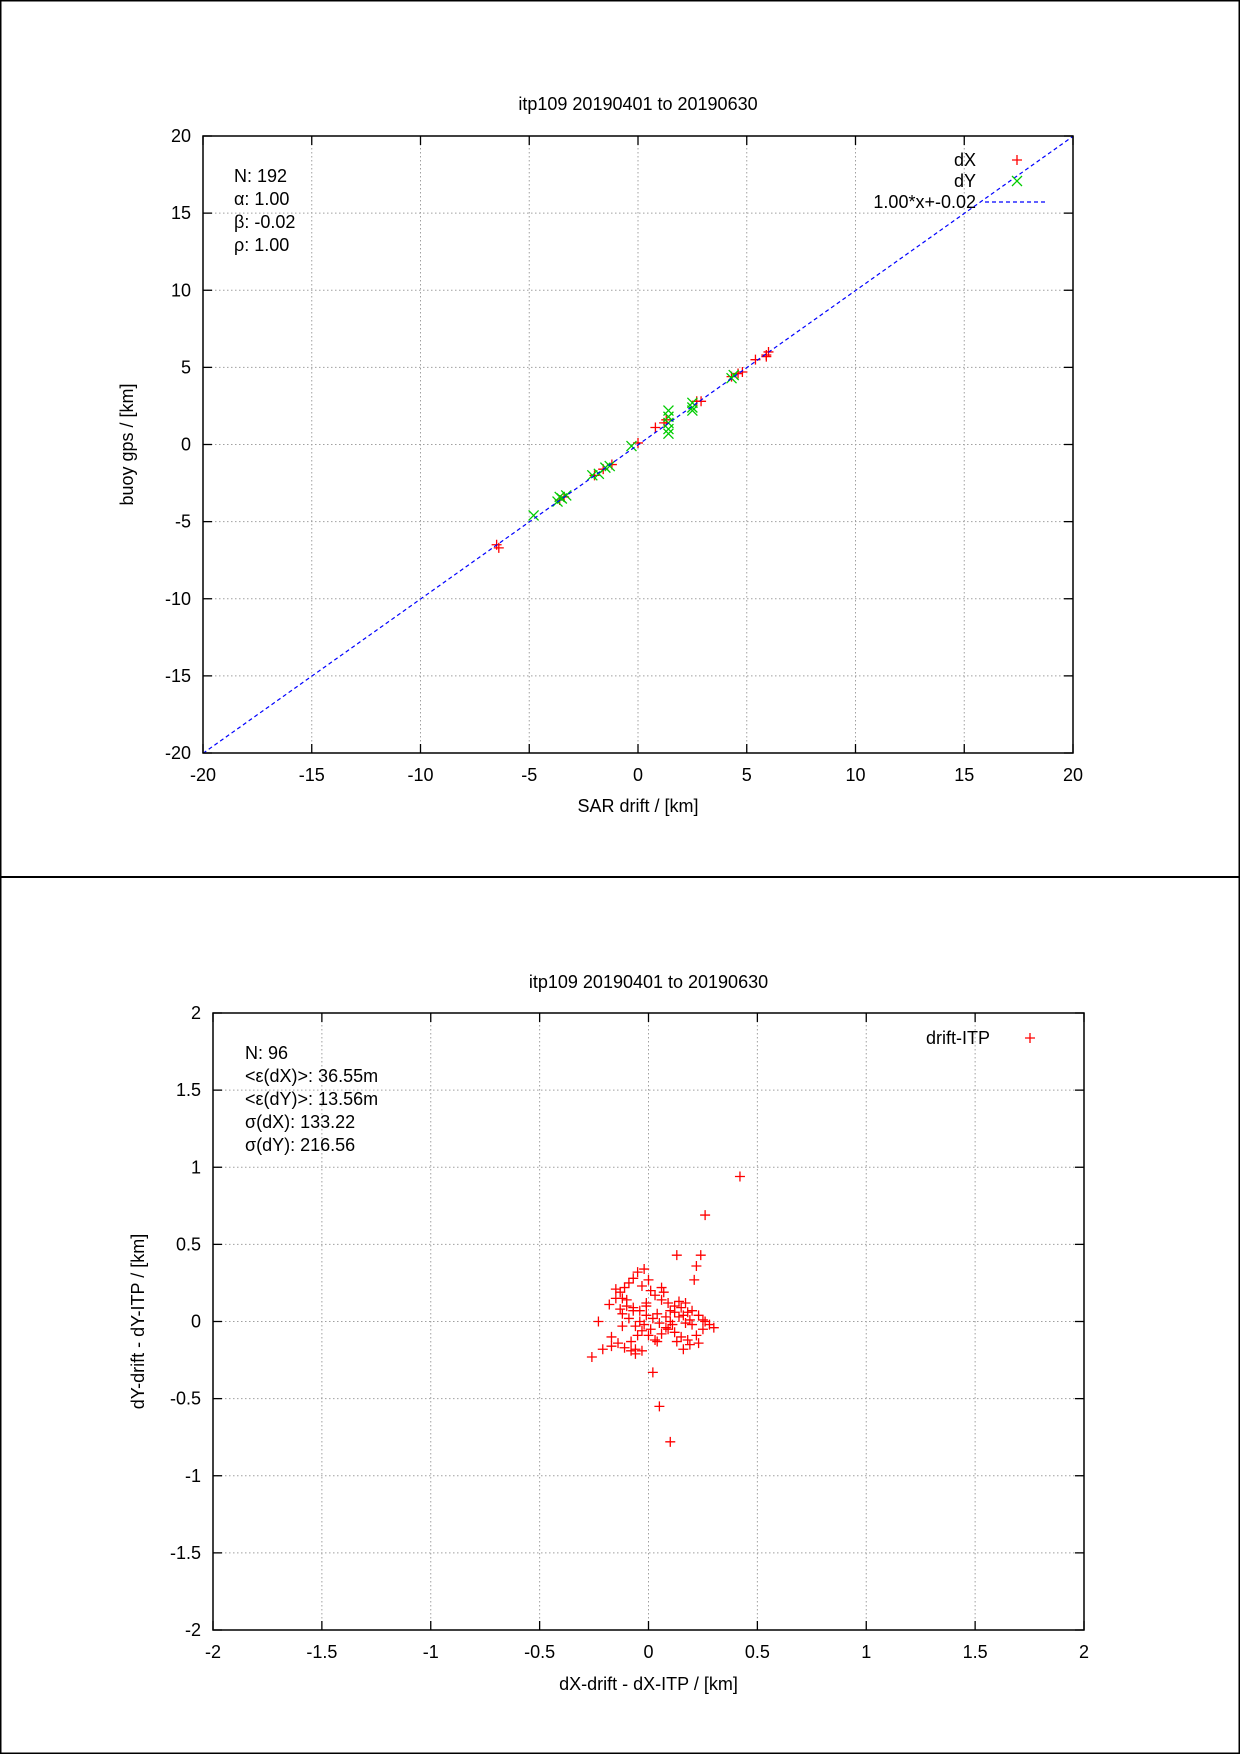 Image resolution: width=1240 pixels, height=1759 pixels. I want to click on x-tick-label: -1.5, so click(321, 1652).